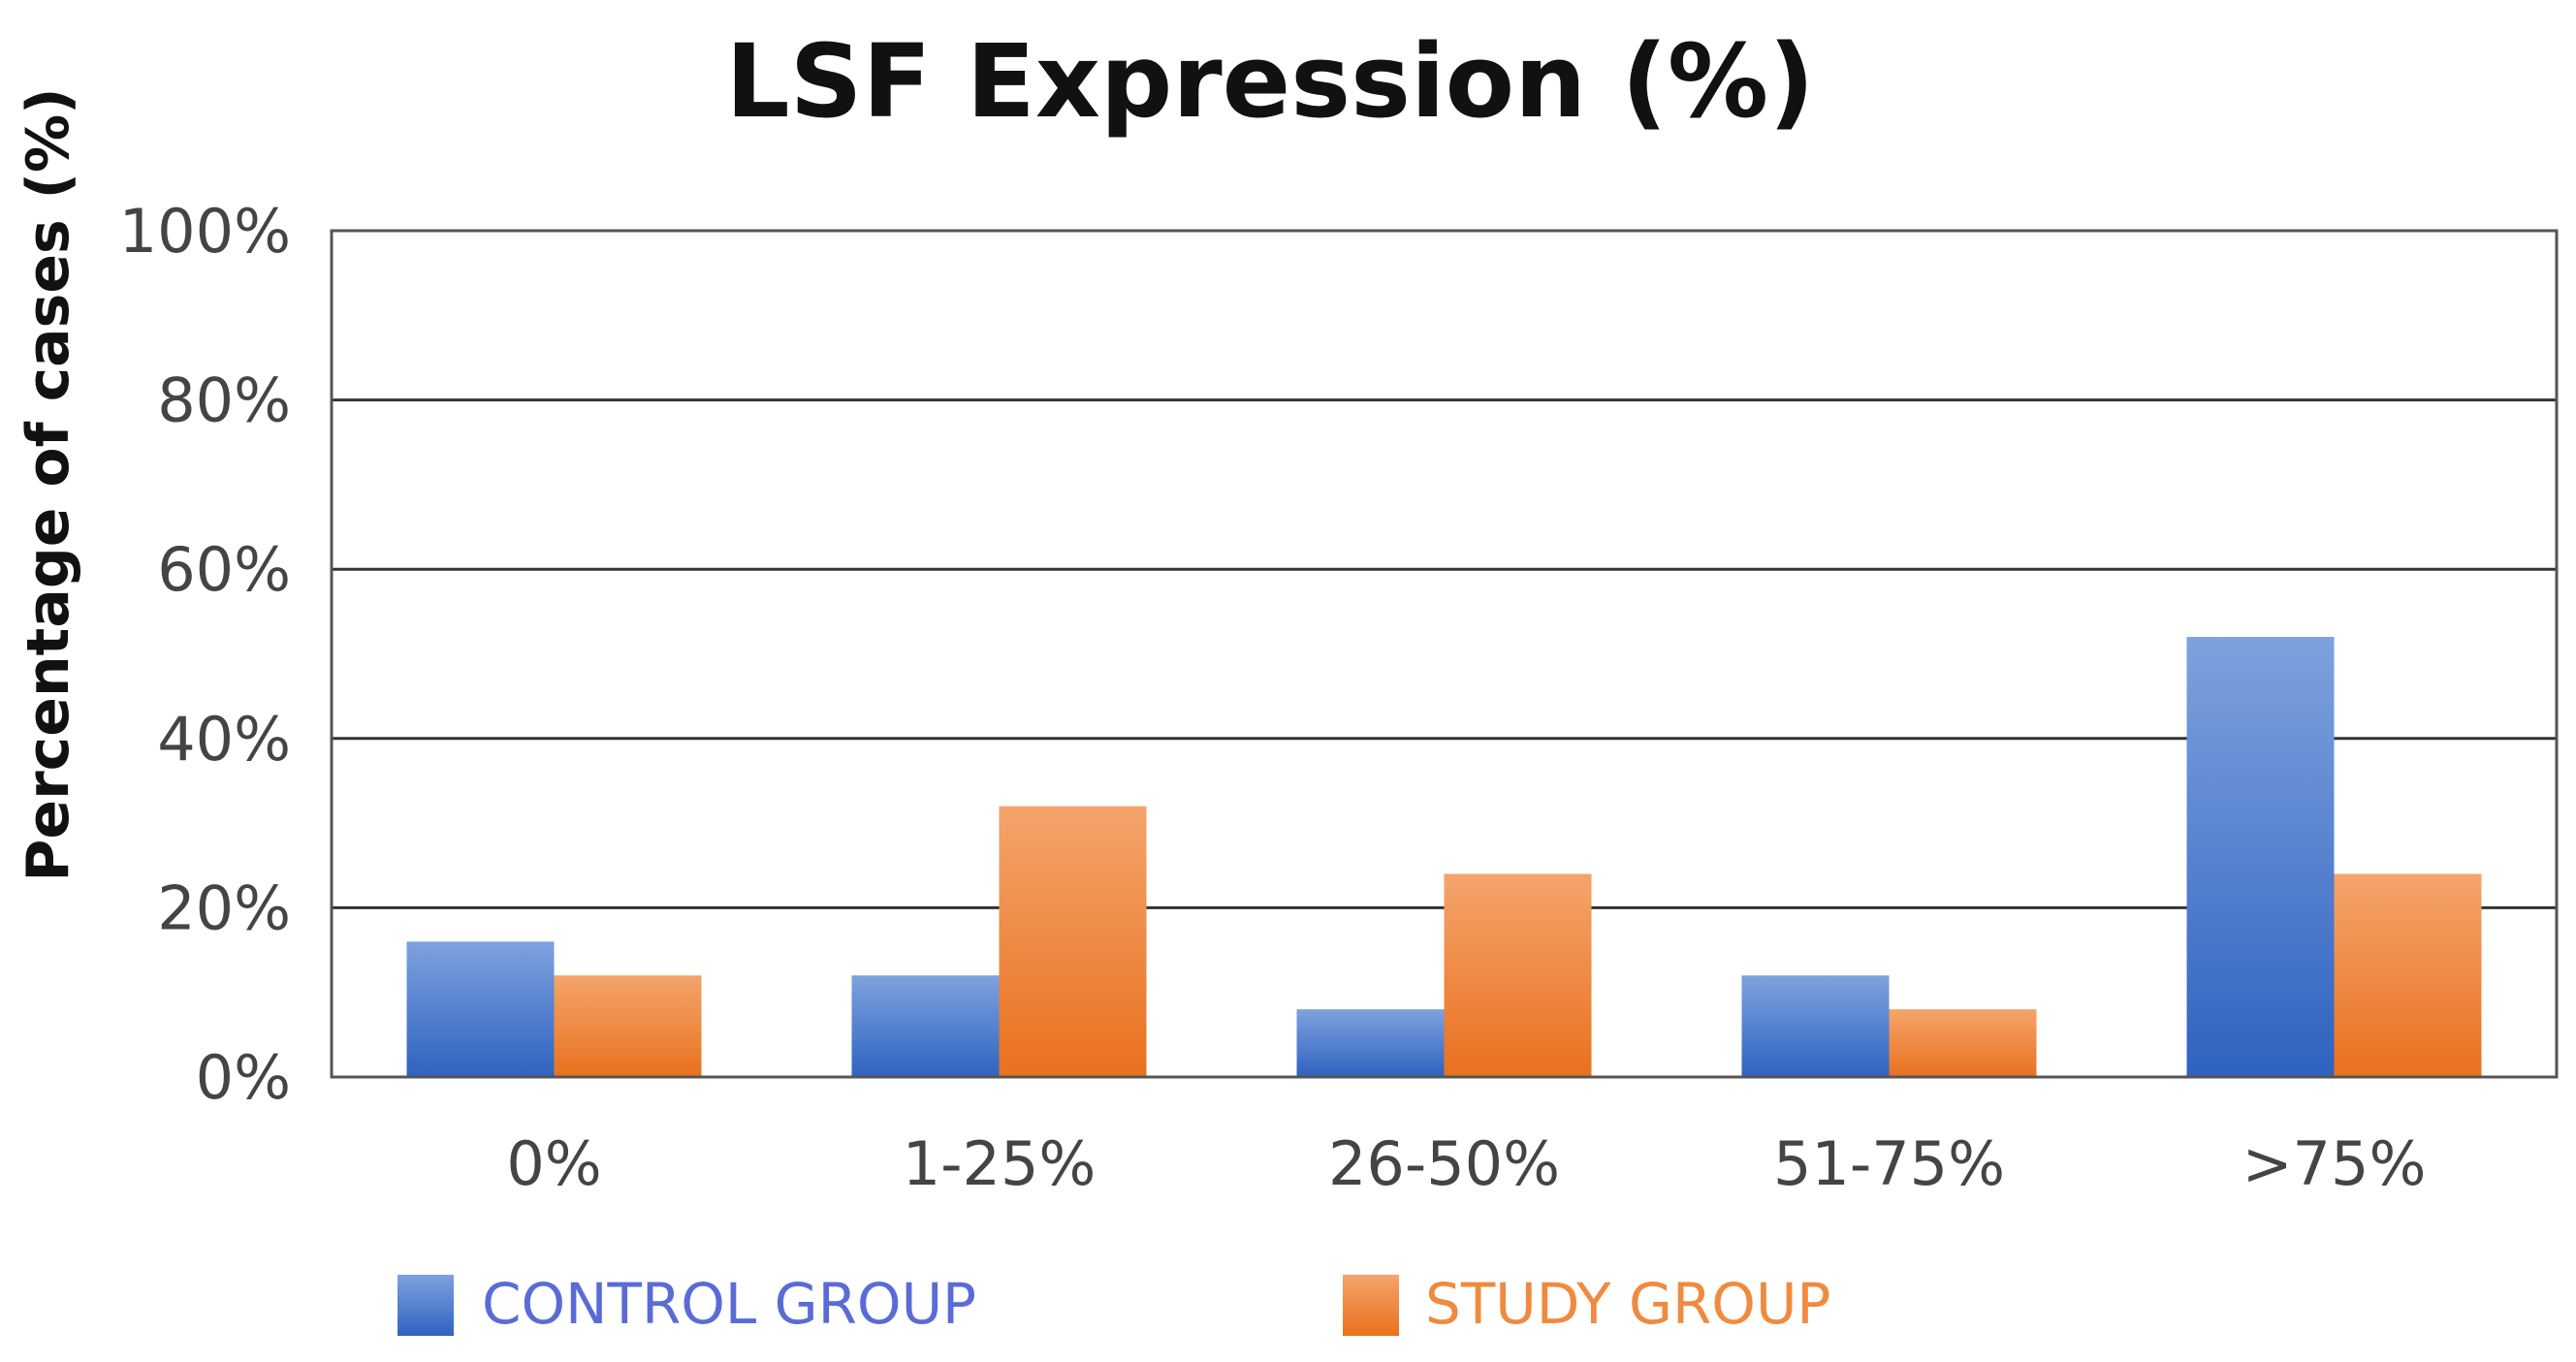 The height and width of the screenshot is (1362, 2576). Describe the element at coordinates (2334, 1163) in the screenshot. I see `x-tick-label: >75%` at that location.